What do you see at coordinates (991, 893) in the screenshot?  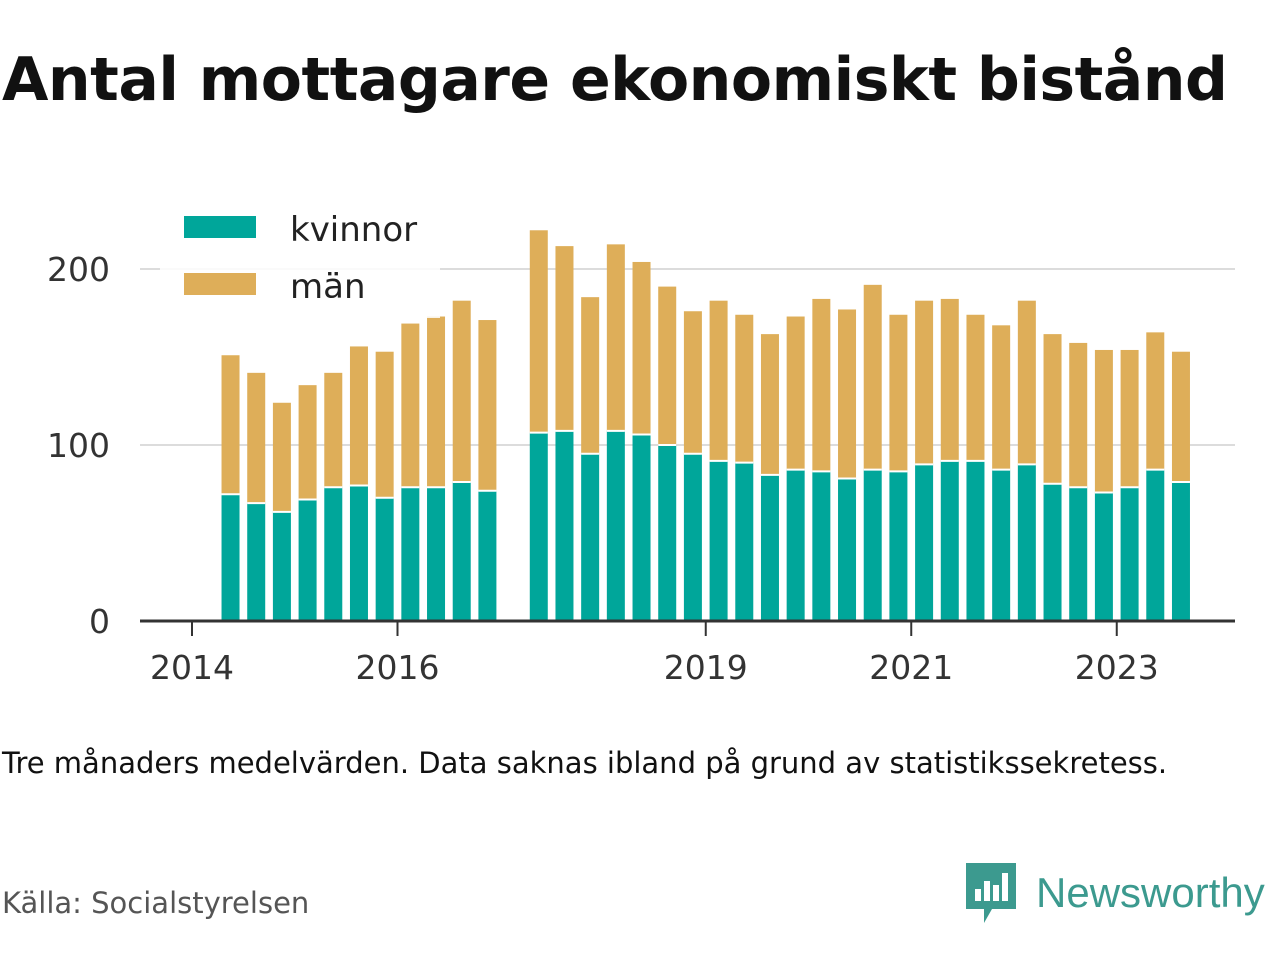 I see `bar-chart-speech-bubble-icon` at bounding box center [991, 893].